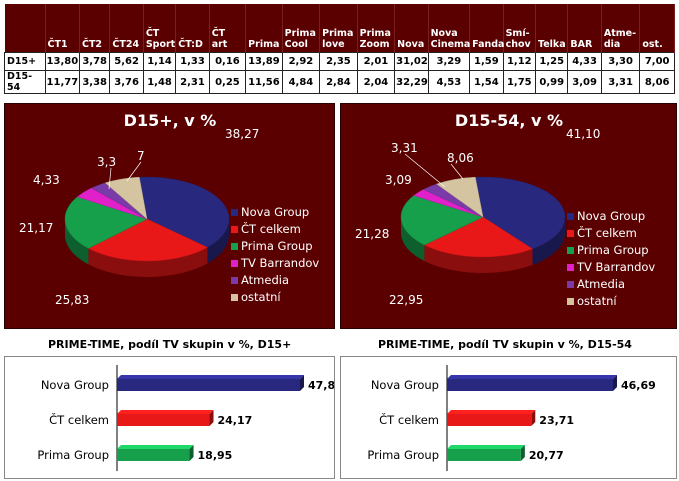 Image resolution: width=679 pixels, height=481 pixels. Describe the element at coordinates (160, 45) in the screenshot. I see `table-header-line: Sport` at that location.